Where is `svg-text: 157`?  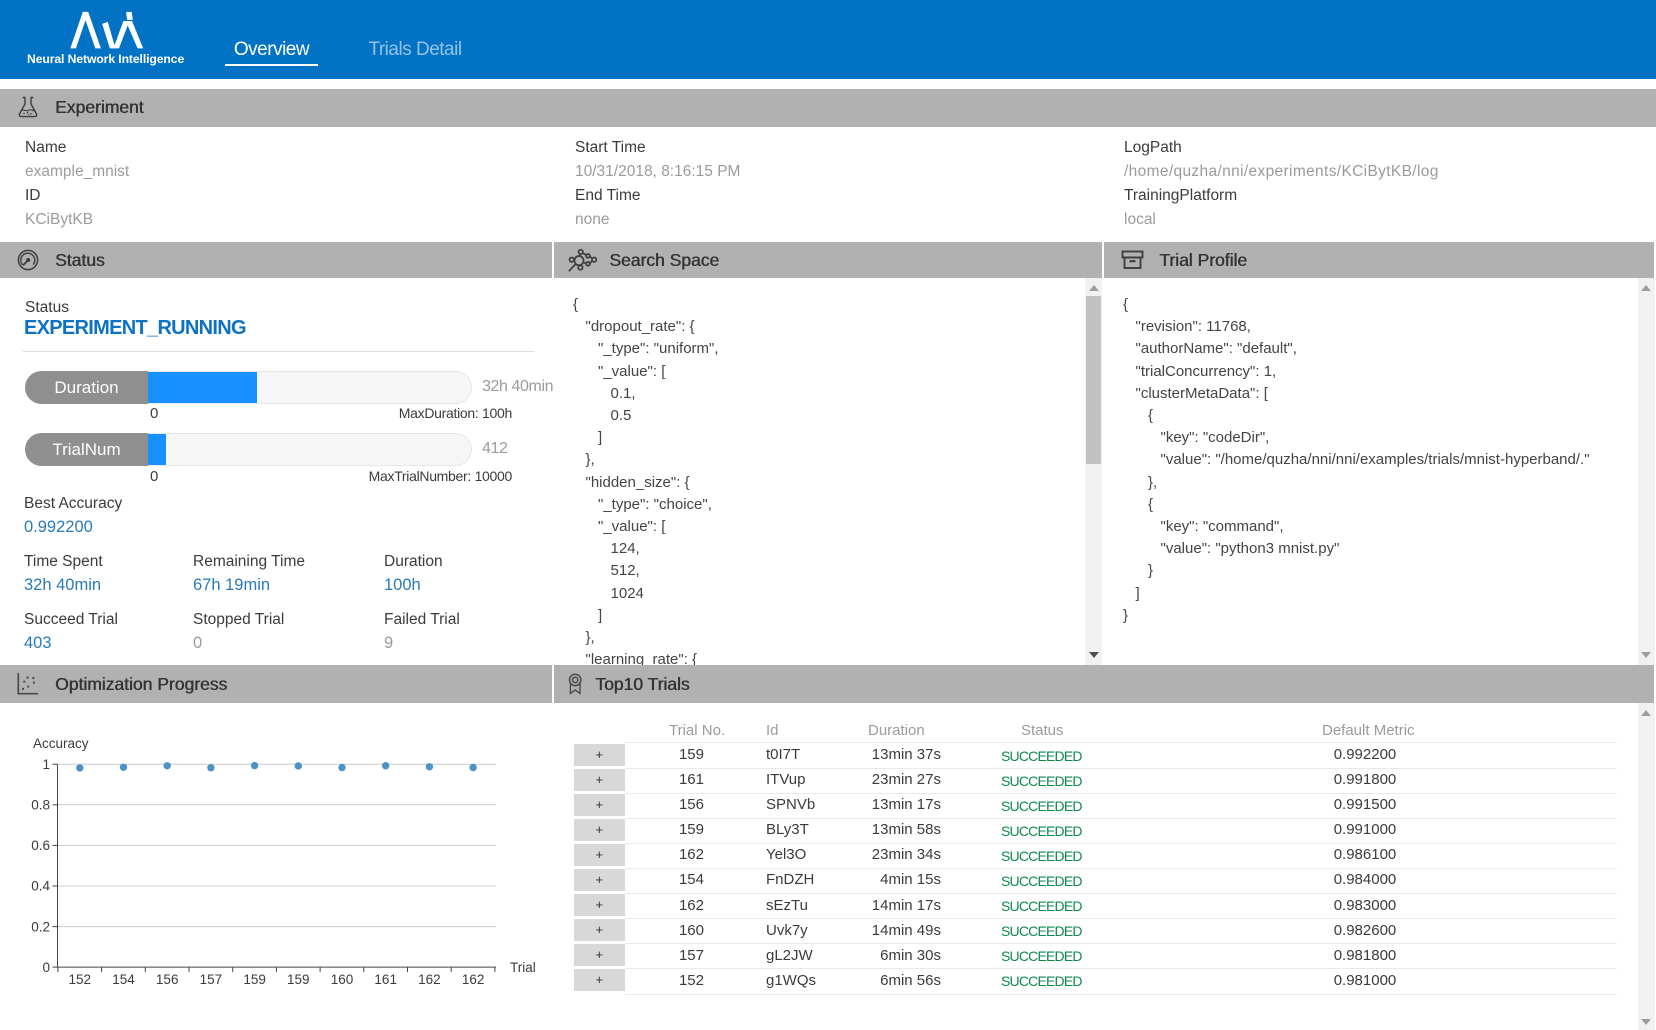 svg-text: 157 is located at coordinates (211, 979).